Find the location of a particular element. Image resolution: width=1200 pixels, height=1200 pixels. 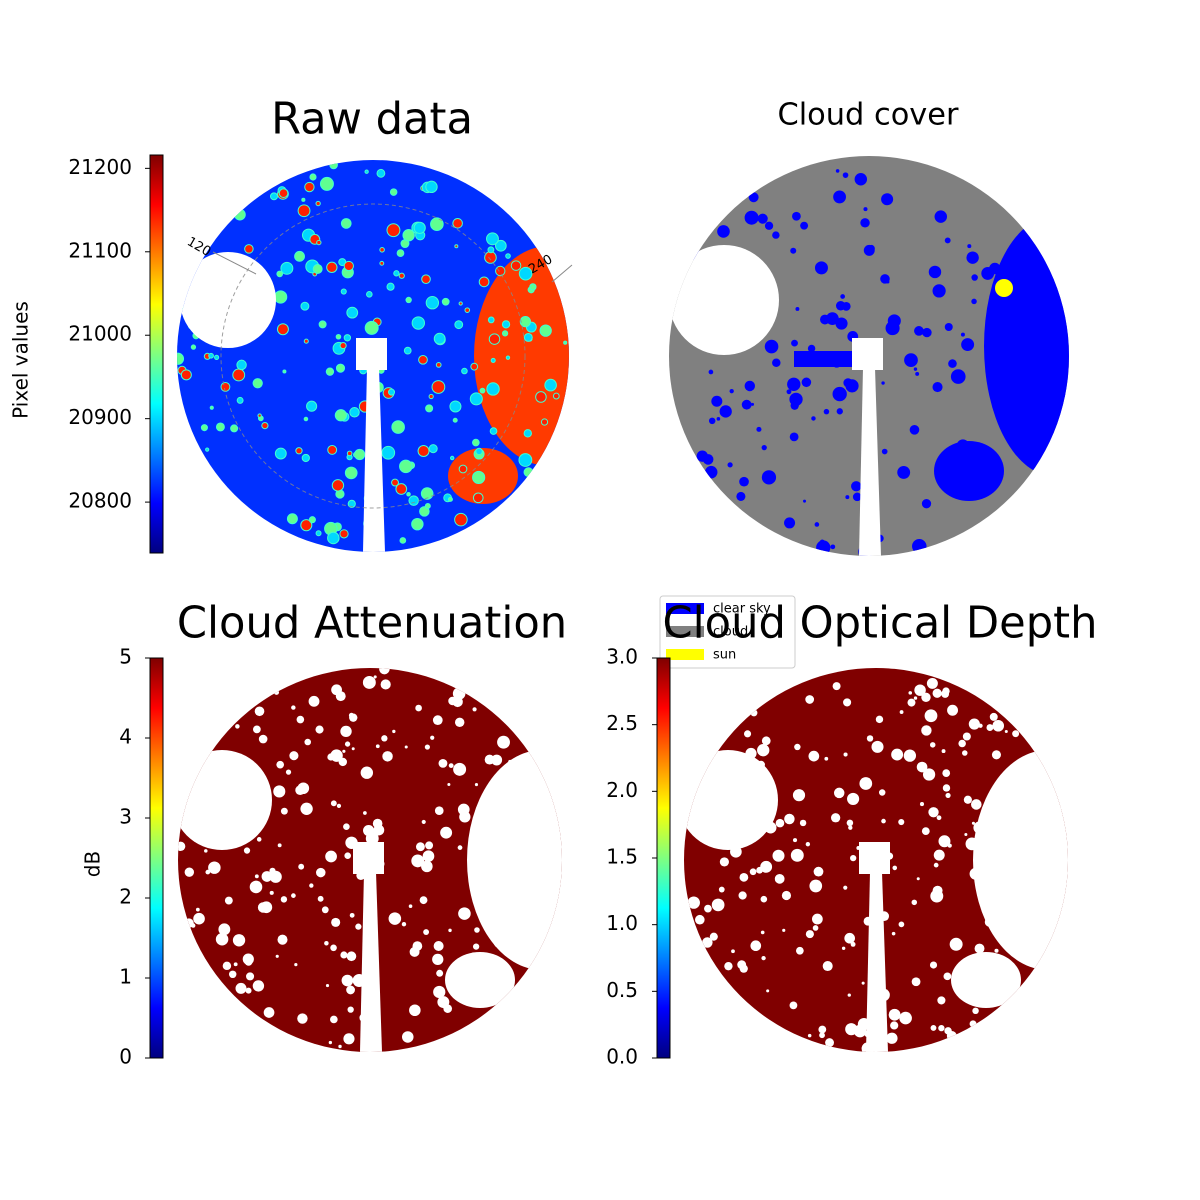

sky-image is located at coordinates (373, 356).